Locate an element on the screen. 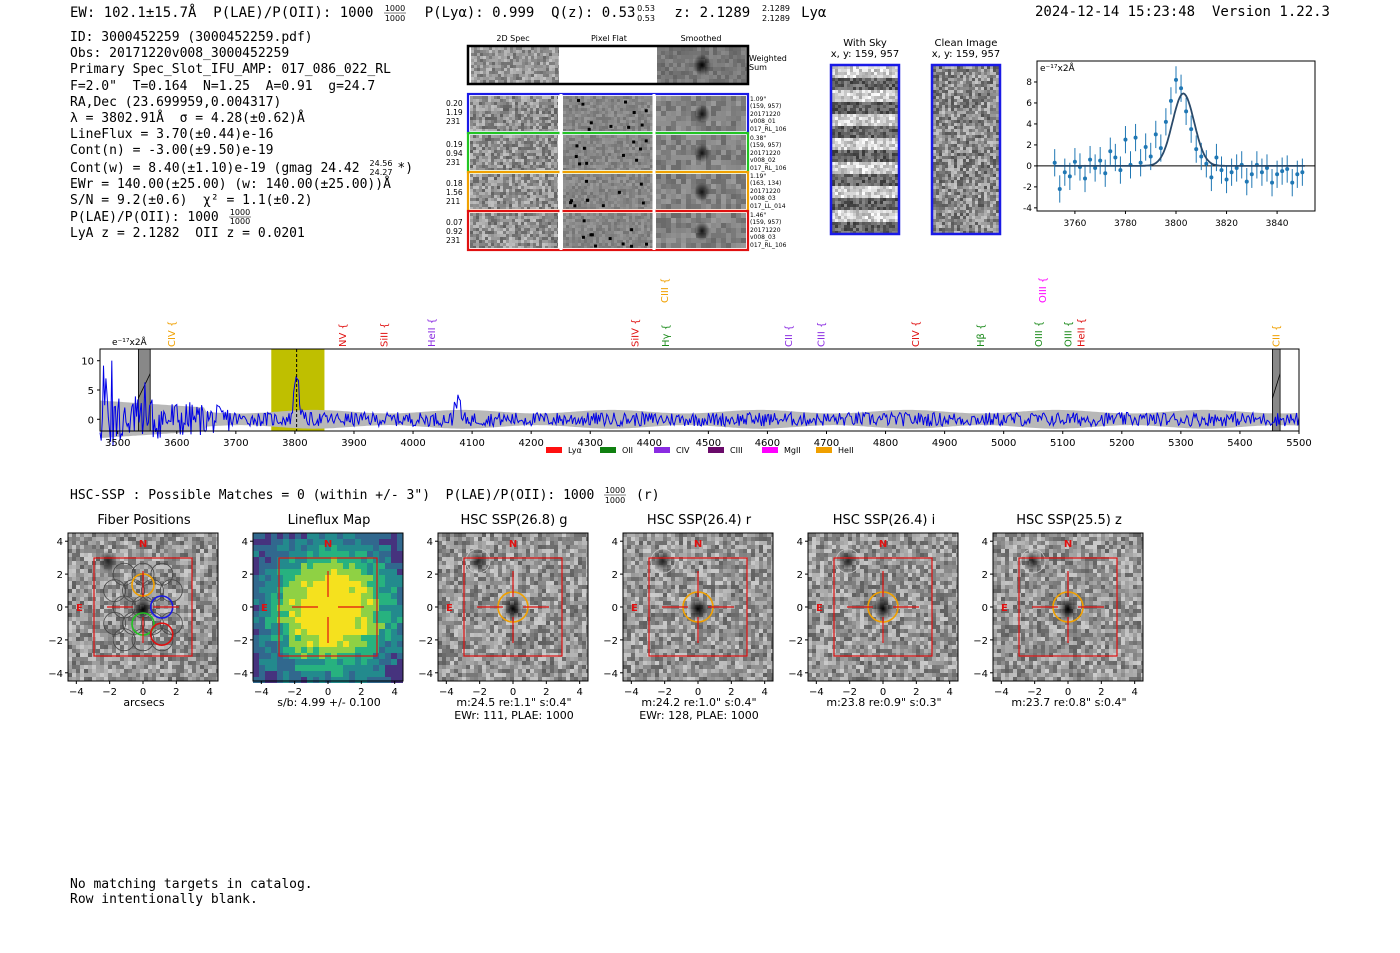 This screenshot has height=953, width=1400. fiber-circle is located at coordinates (162, 640).